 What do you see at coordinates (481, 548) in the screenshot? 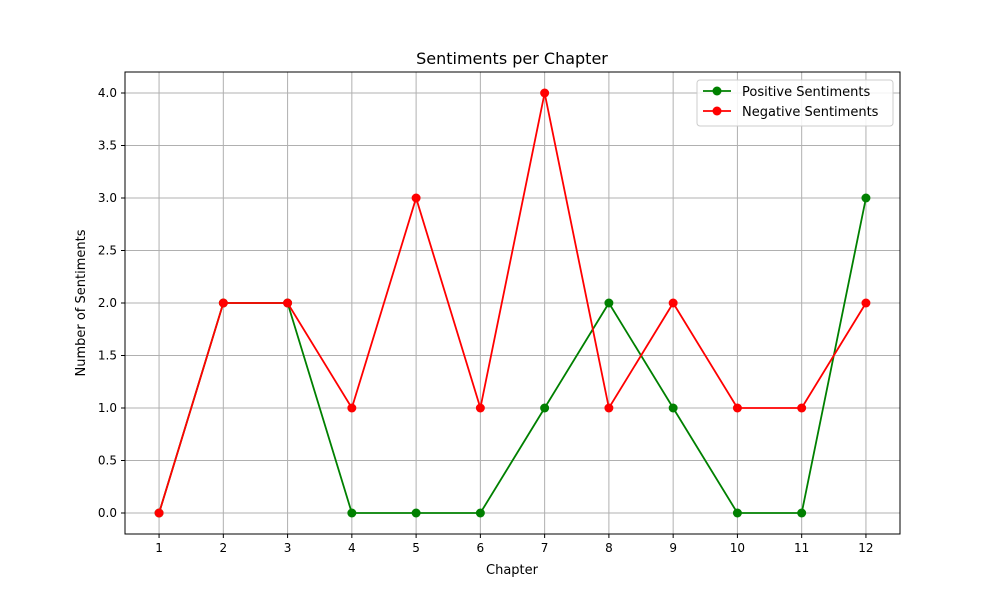
I see `x-tick-label: 6` at bounding box center [481, 548].